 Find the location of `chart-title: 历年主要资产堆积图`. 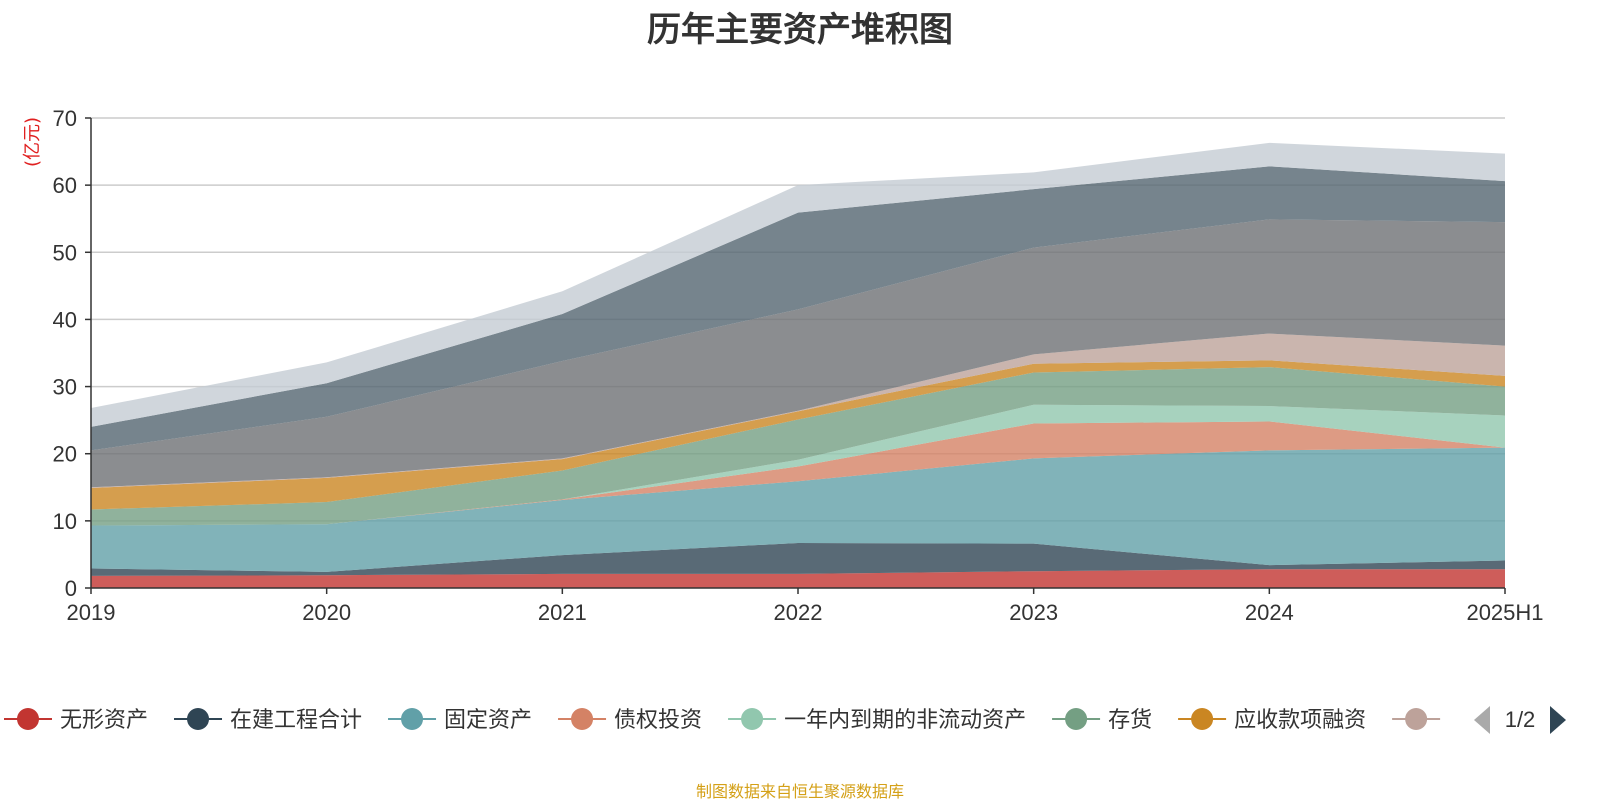

chart-title: 历年主要资产堆积图 is located at coordinates (800, 30).